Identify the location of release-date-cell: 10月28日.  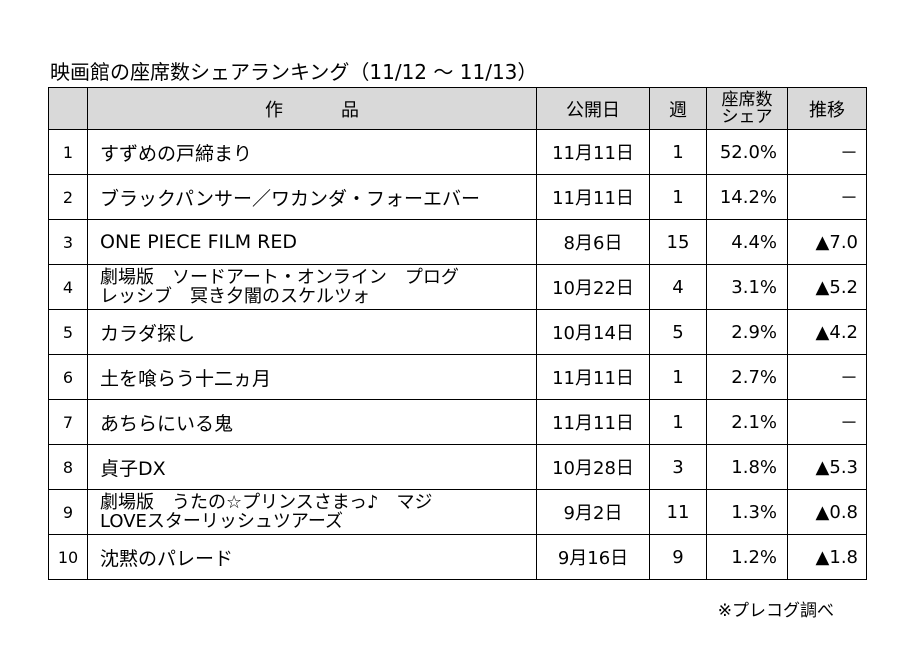
(593, 467).